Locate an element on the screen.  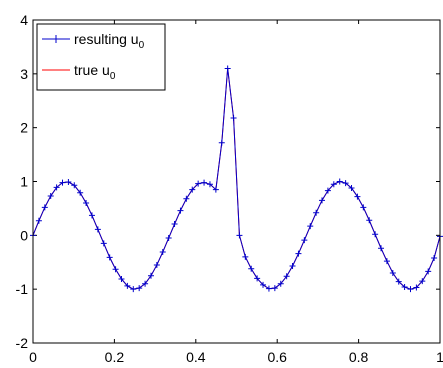
y-tick-label: 3 is located at coordinates (24, 74).